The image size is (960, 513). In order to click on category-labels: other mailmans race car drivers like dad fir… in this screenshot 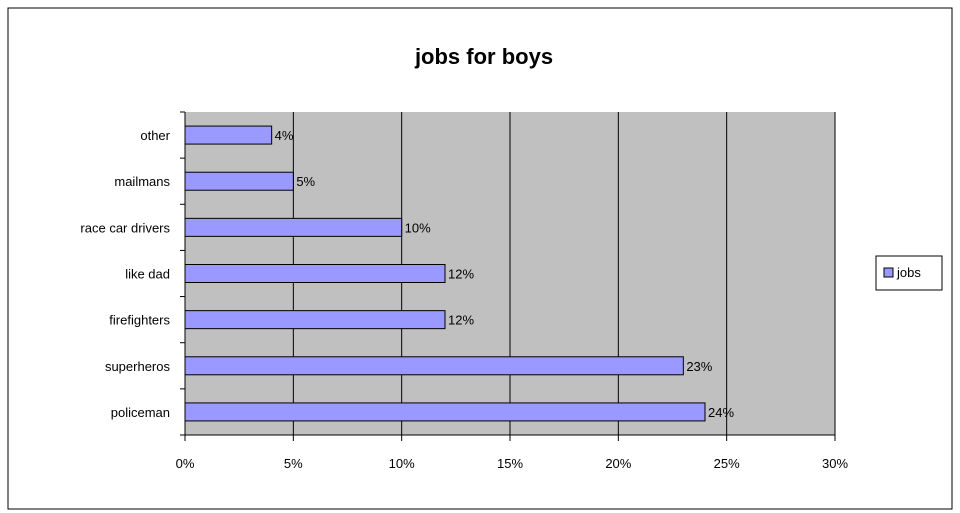, I will do `click(125, 274)`.